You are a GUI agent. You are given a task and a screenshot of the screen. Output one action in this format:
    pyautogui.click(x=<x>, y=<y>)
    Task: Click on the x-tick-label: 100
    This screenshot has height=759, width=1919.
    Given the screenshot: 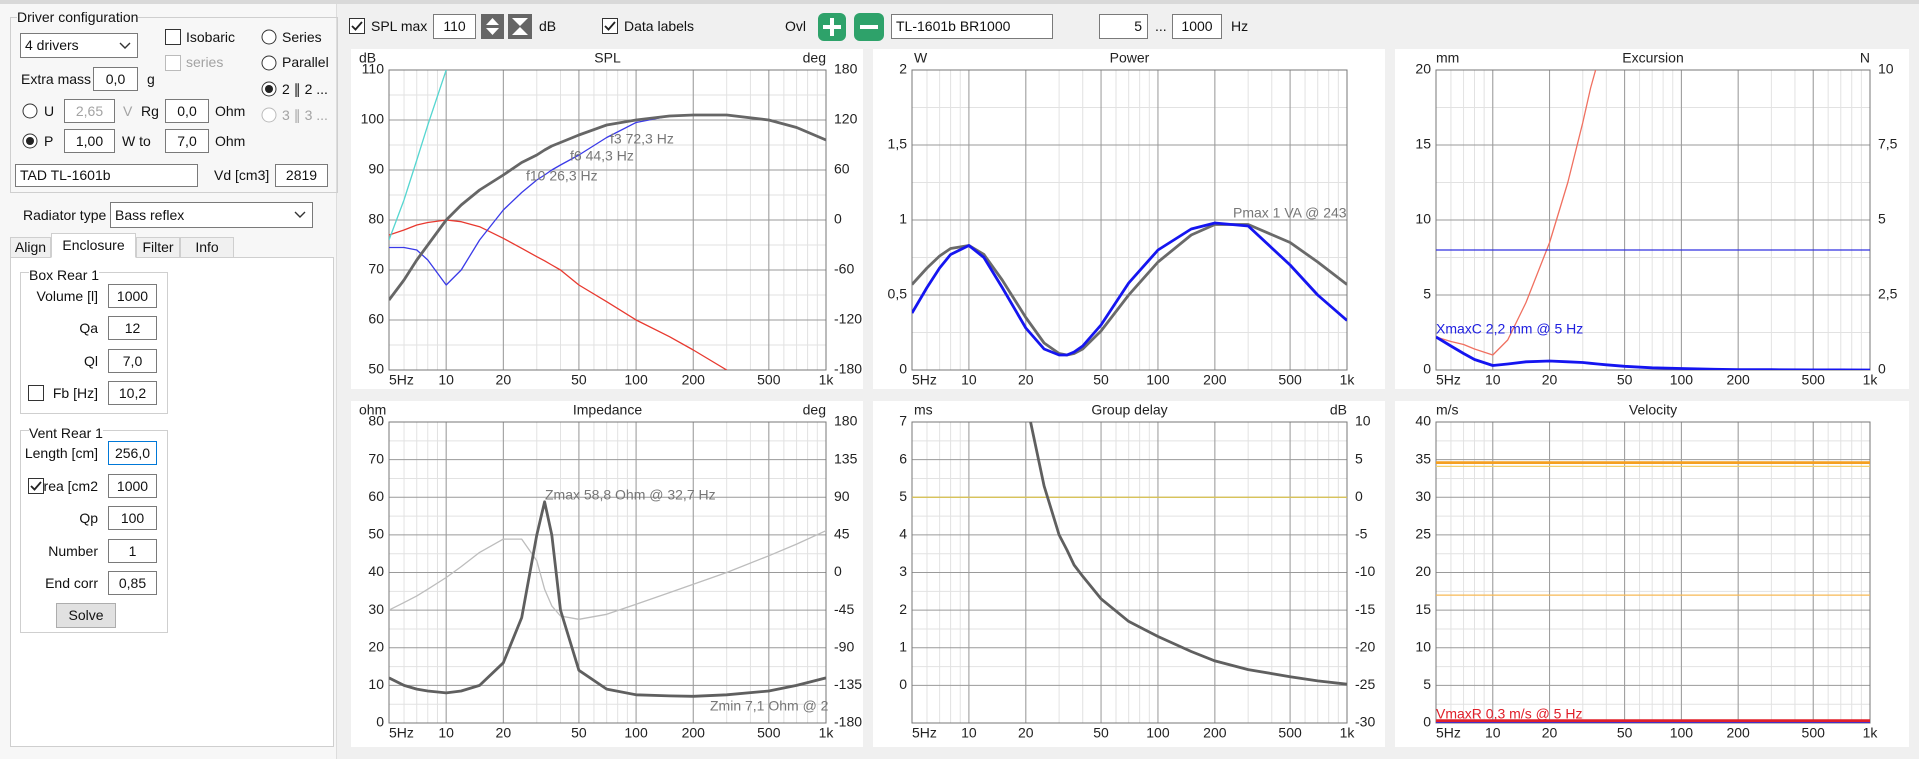 What is the action you would take?
    pyautogui.click(x=636, y=733)
    